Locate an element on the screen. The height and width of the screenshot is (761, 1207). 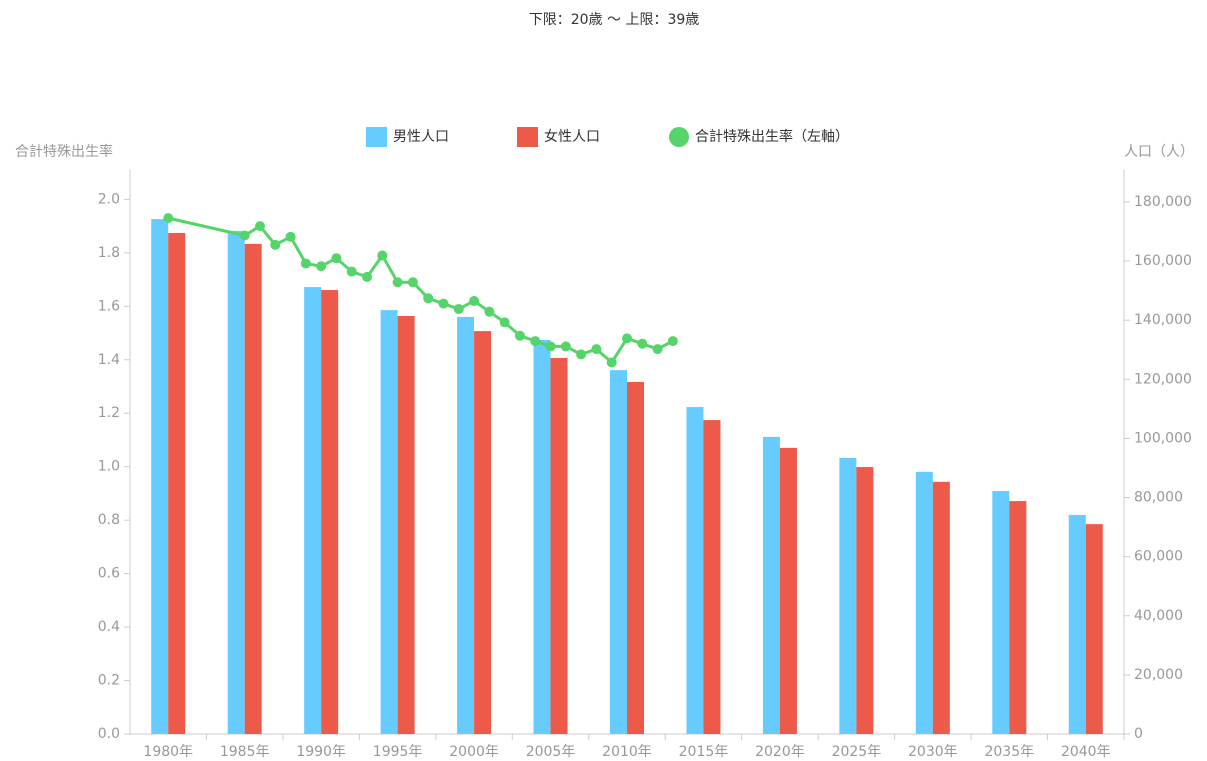
x-tick-label: 2035年 is located at coordinates (1009, 752).